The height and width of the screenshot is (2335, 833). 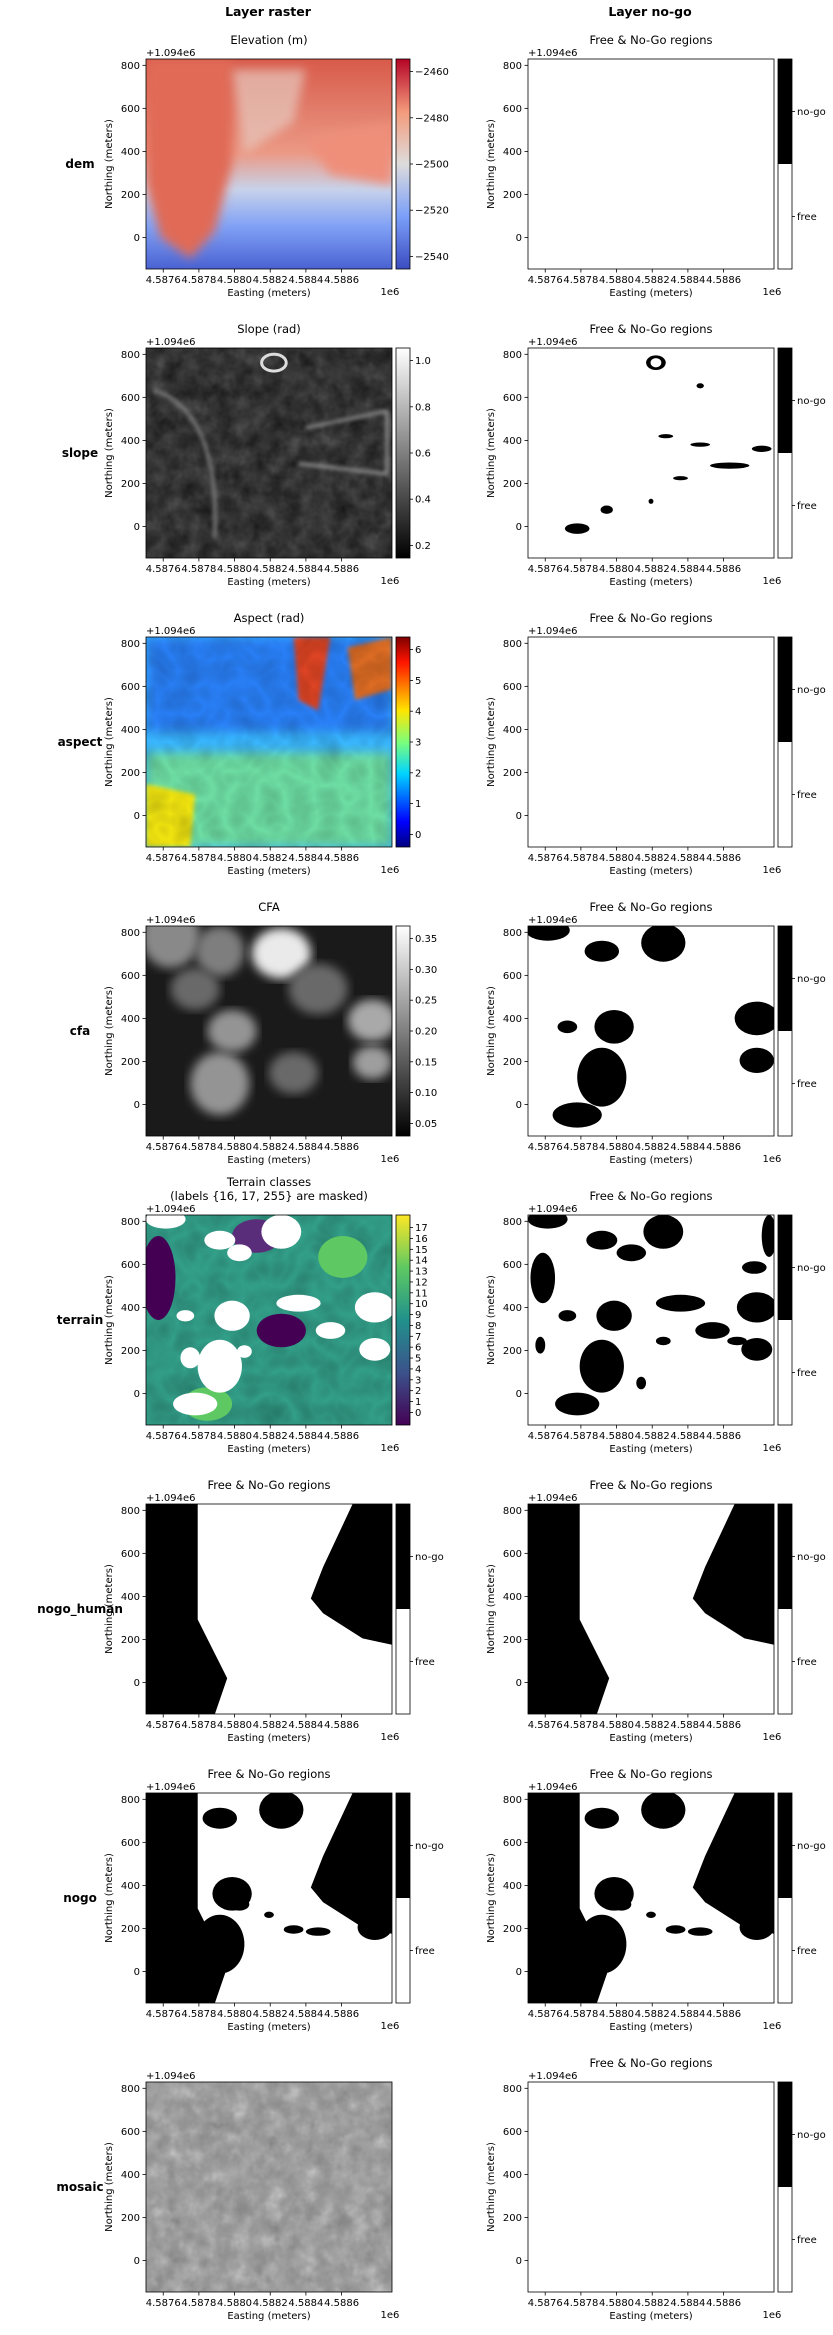 I want to click on row-label: terrain, so click(x=80, y=1320).